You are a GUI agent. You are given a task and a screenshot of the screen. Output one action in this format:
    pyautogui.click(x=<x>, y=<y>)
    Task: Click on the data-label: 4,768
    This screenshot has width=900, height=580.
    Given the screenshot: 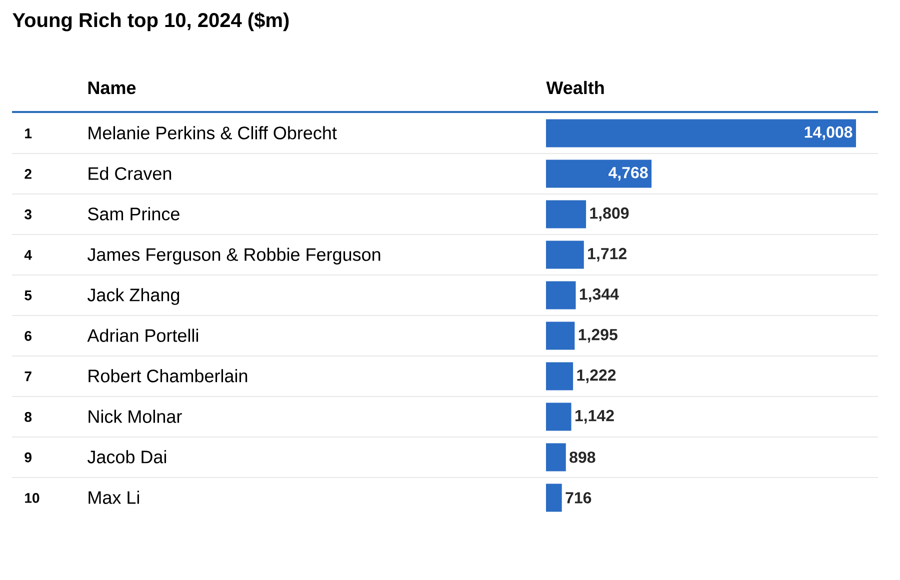 What is the action you would take?
    pyautogui.click(x=628, y=173)
    